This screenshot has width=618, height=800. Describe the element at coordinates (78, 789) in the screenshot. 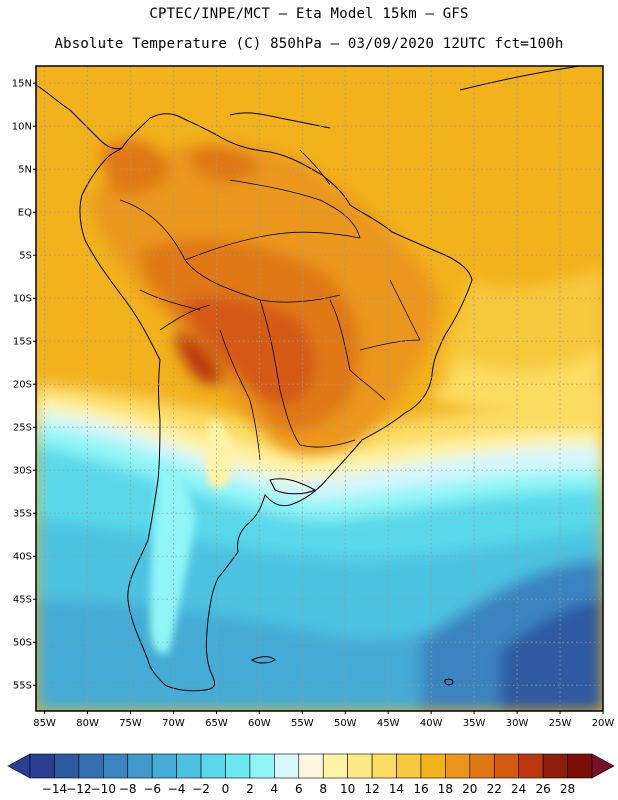

I see `colorbar-label: −12` at that location.